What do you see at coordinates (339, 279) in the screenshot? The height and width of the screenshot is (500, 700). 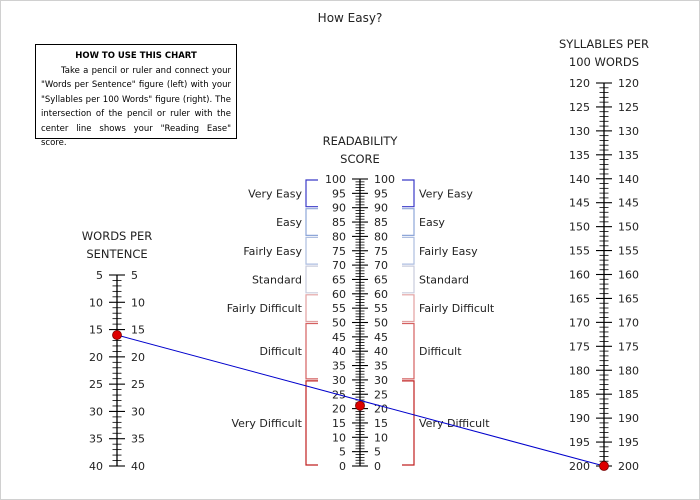 I see `tick-label-left: 65` at bounding box center [339, 279].